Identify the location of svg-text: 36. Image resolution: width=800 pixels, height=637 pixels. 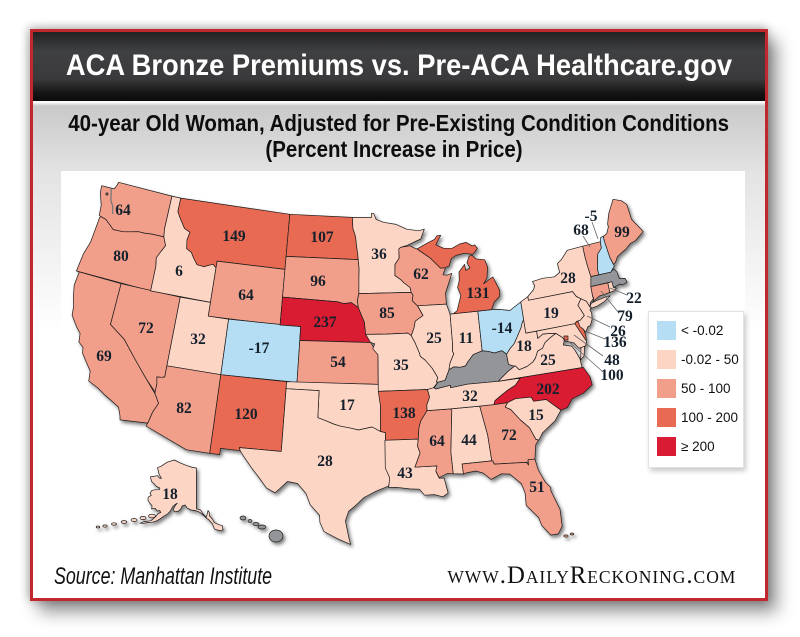
(379, 254).